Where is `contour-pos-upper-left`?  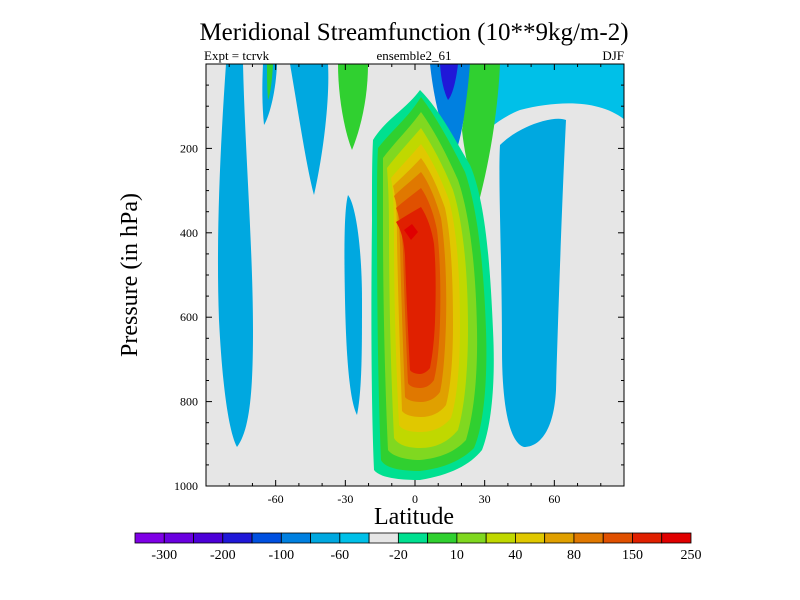
contour-pos-upper-left is located at coordinates (353, 107).